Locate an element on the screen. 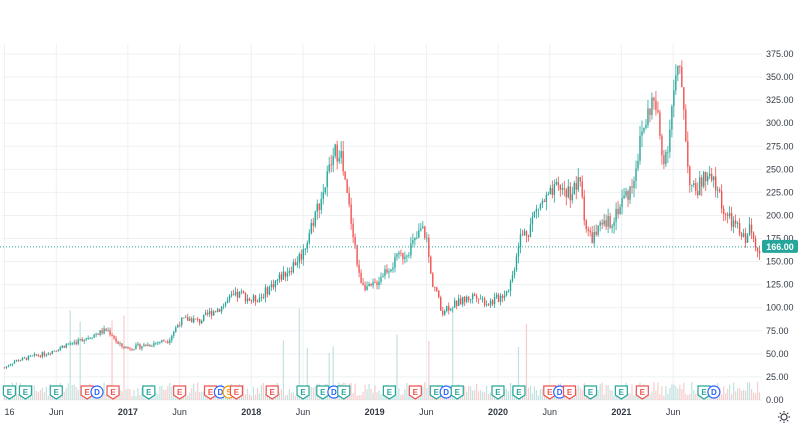 The image size is (800, 429). event-letter: E is located at coordinates (303, 392).